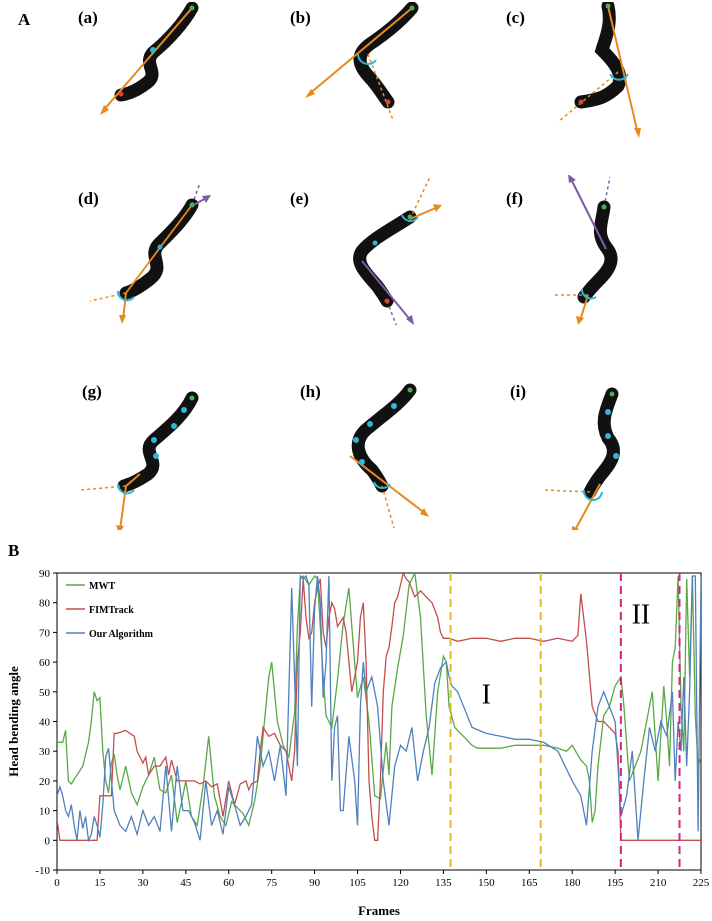 The width and height of the screenshot is (712, 921). Describe the element at coordinates (143, 883) in the screenshot. I see `x-tick-label: 30` at that location.